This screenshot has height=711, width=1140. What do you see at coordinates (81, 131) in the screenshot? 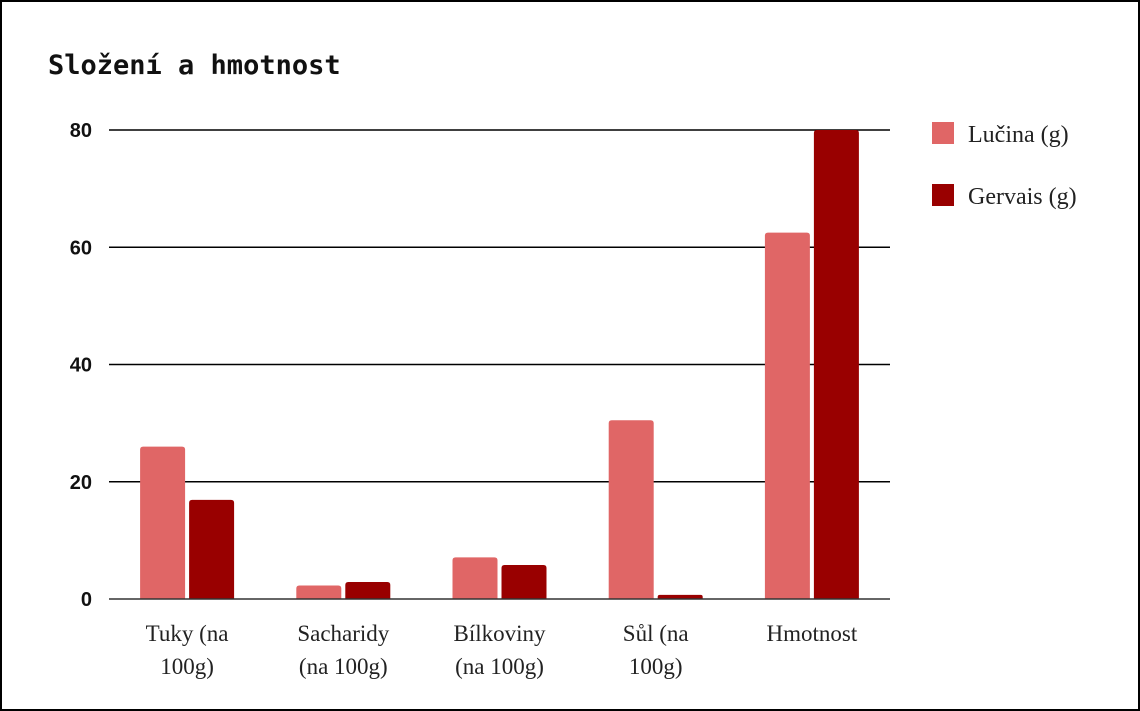
I see `y-tick-label: 80` at bounding box center [81, 131].